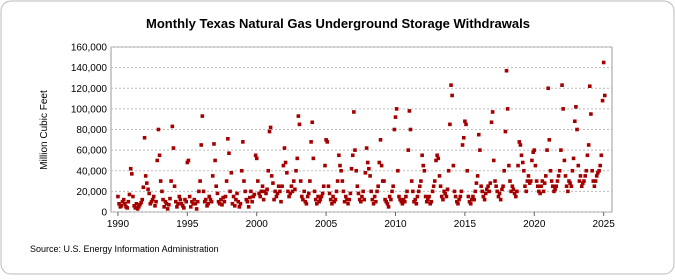  Describe the element at coordinates (89, 68) in the screenshot. I see `y-tick-label: 140,000` at that location.